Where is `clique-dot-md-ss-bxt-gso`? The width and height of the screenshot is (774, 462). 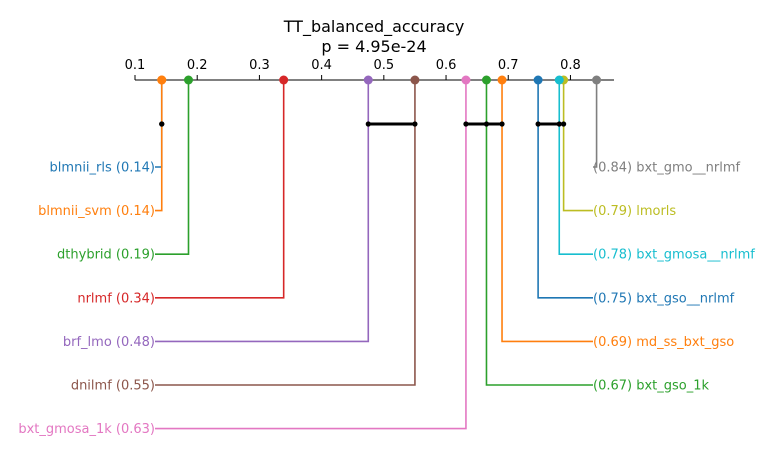
clique-dot-md-ss-bxt-gso is located at coordinates (502, 124).